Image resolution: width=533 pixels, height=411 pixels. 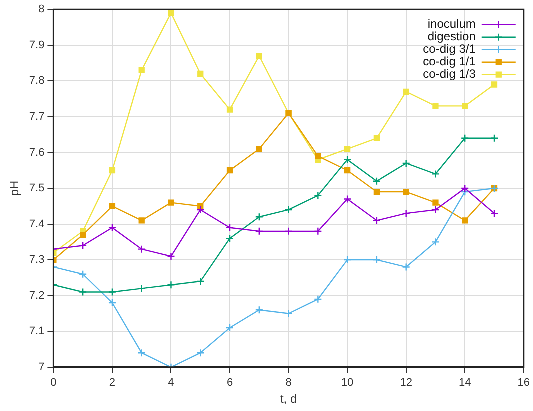 I want to click on legend-label: digestion, so click(x=452, y=37).